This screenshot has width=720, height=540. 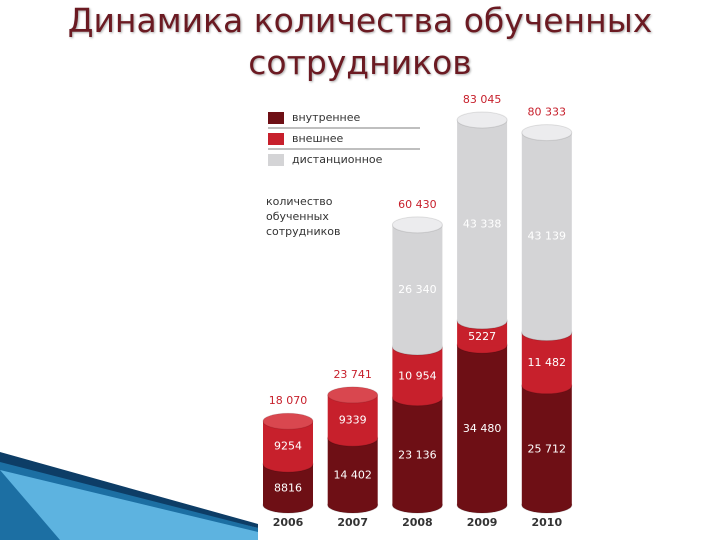 What do you see at coordinates (326, 117) in the screenshot?
I see `legend-label: внутреннее` at bounding box center [326, 117].